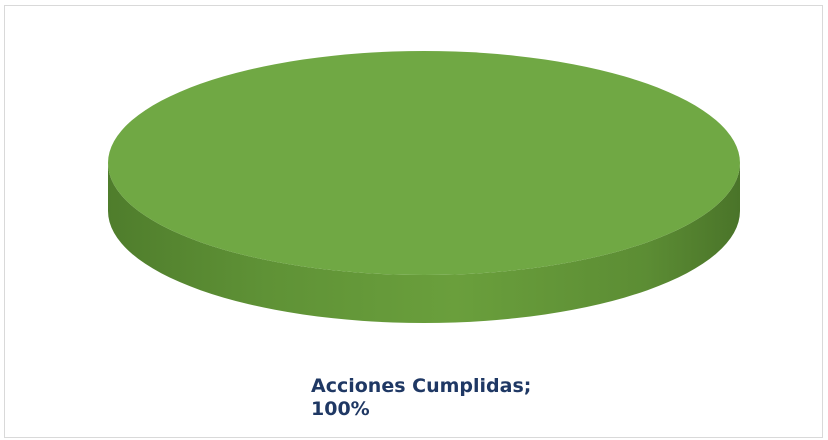  What do you see at coordinates (421, 398) in the screenshot?
I see `data-label-acciones-cumplidas: Acciones Cumplidas; 100%` at bounding box center [421, 398].